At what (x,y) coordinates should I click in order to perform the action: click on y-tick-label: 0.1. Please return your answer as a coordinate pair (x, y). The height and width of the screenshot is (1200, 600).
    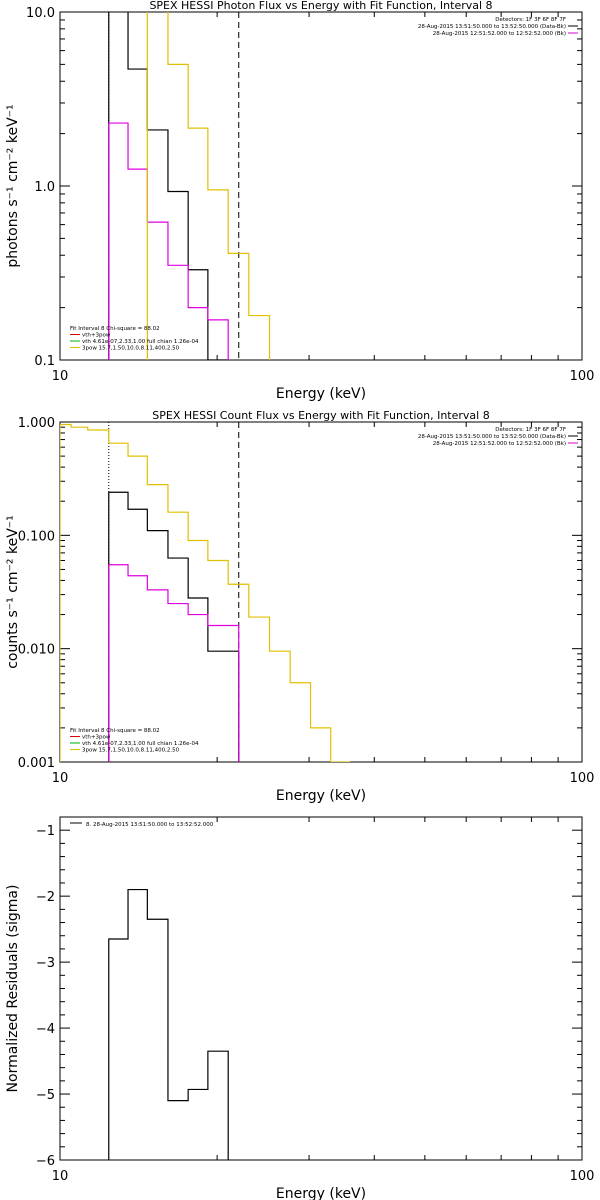
    Looking at the image, I should click on (44, 361).